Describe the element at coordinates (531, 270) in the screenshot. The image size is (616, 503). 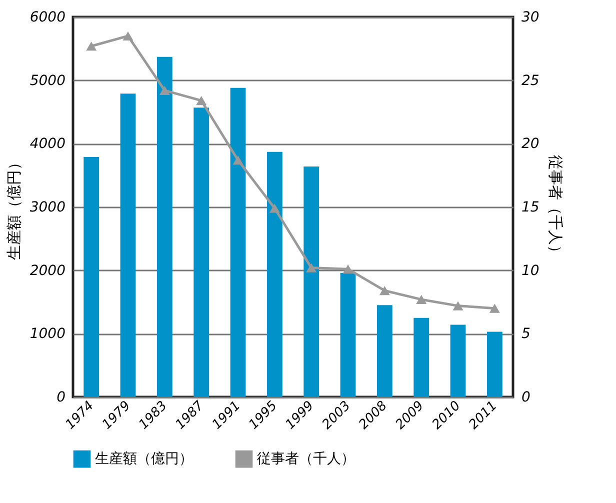
I see `y2-tick-label: 10` at that location.